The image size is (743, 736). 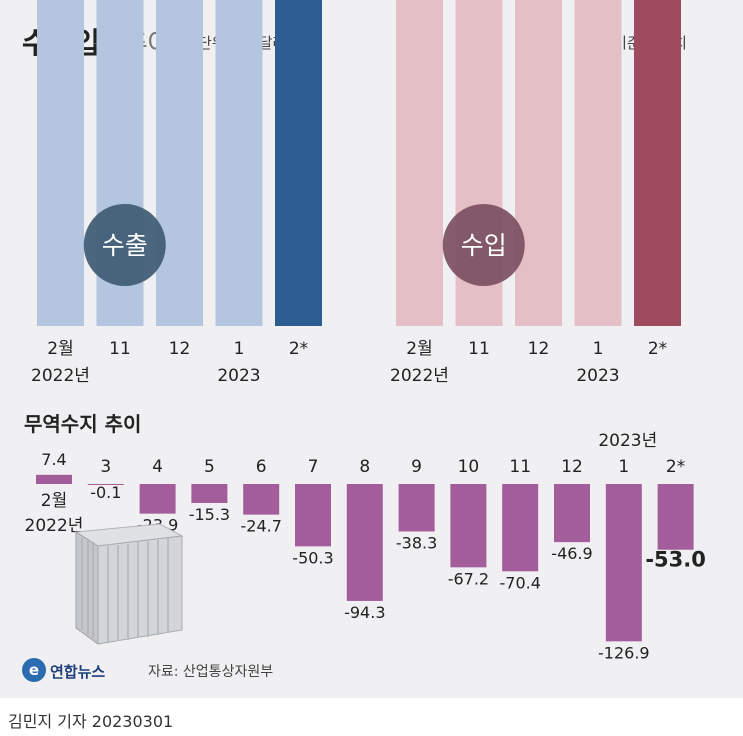 I want to click on balance-value-label: -94.3, so click(x=364, y=612).